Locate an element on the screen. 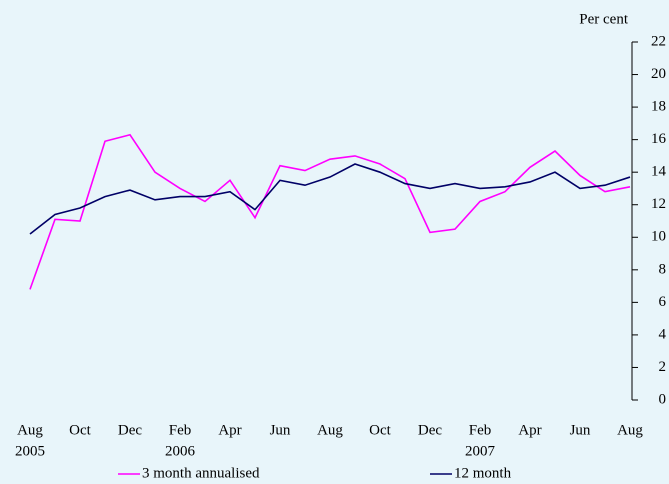  y-tick-label: 22 is located at coordinates (658, 41).